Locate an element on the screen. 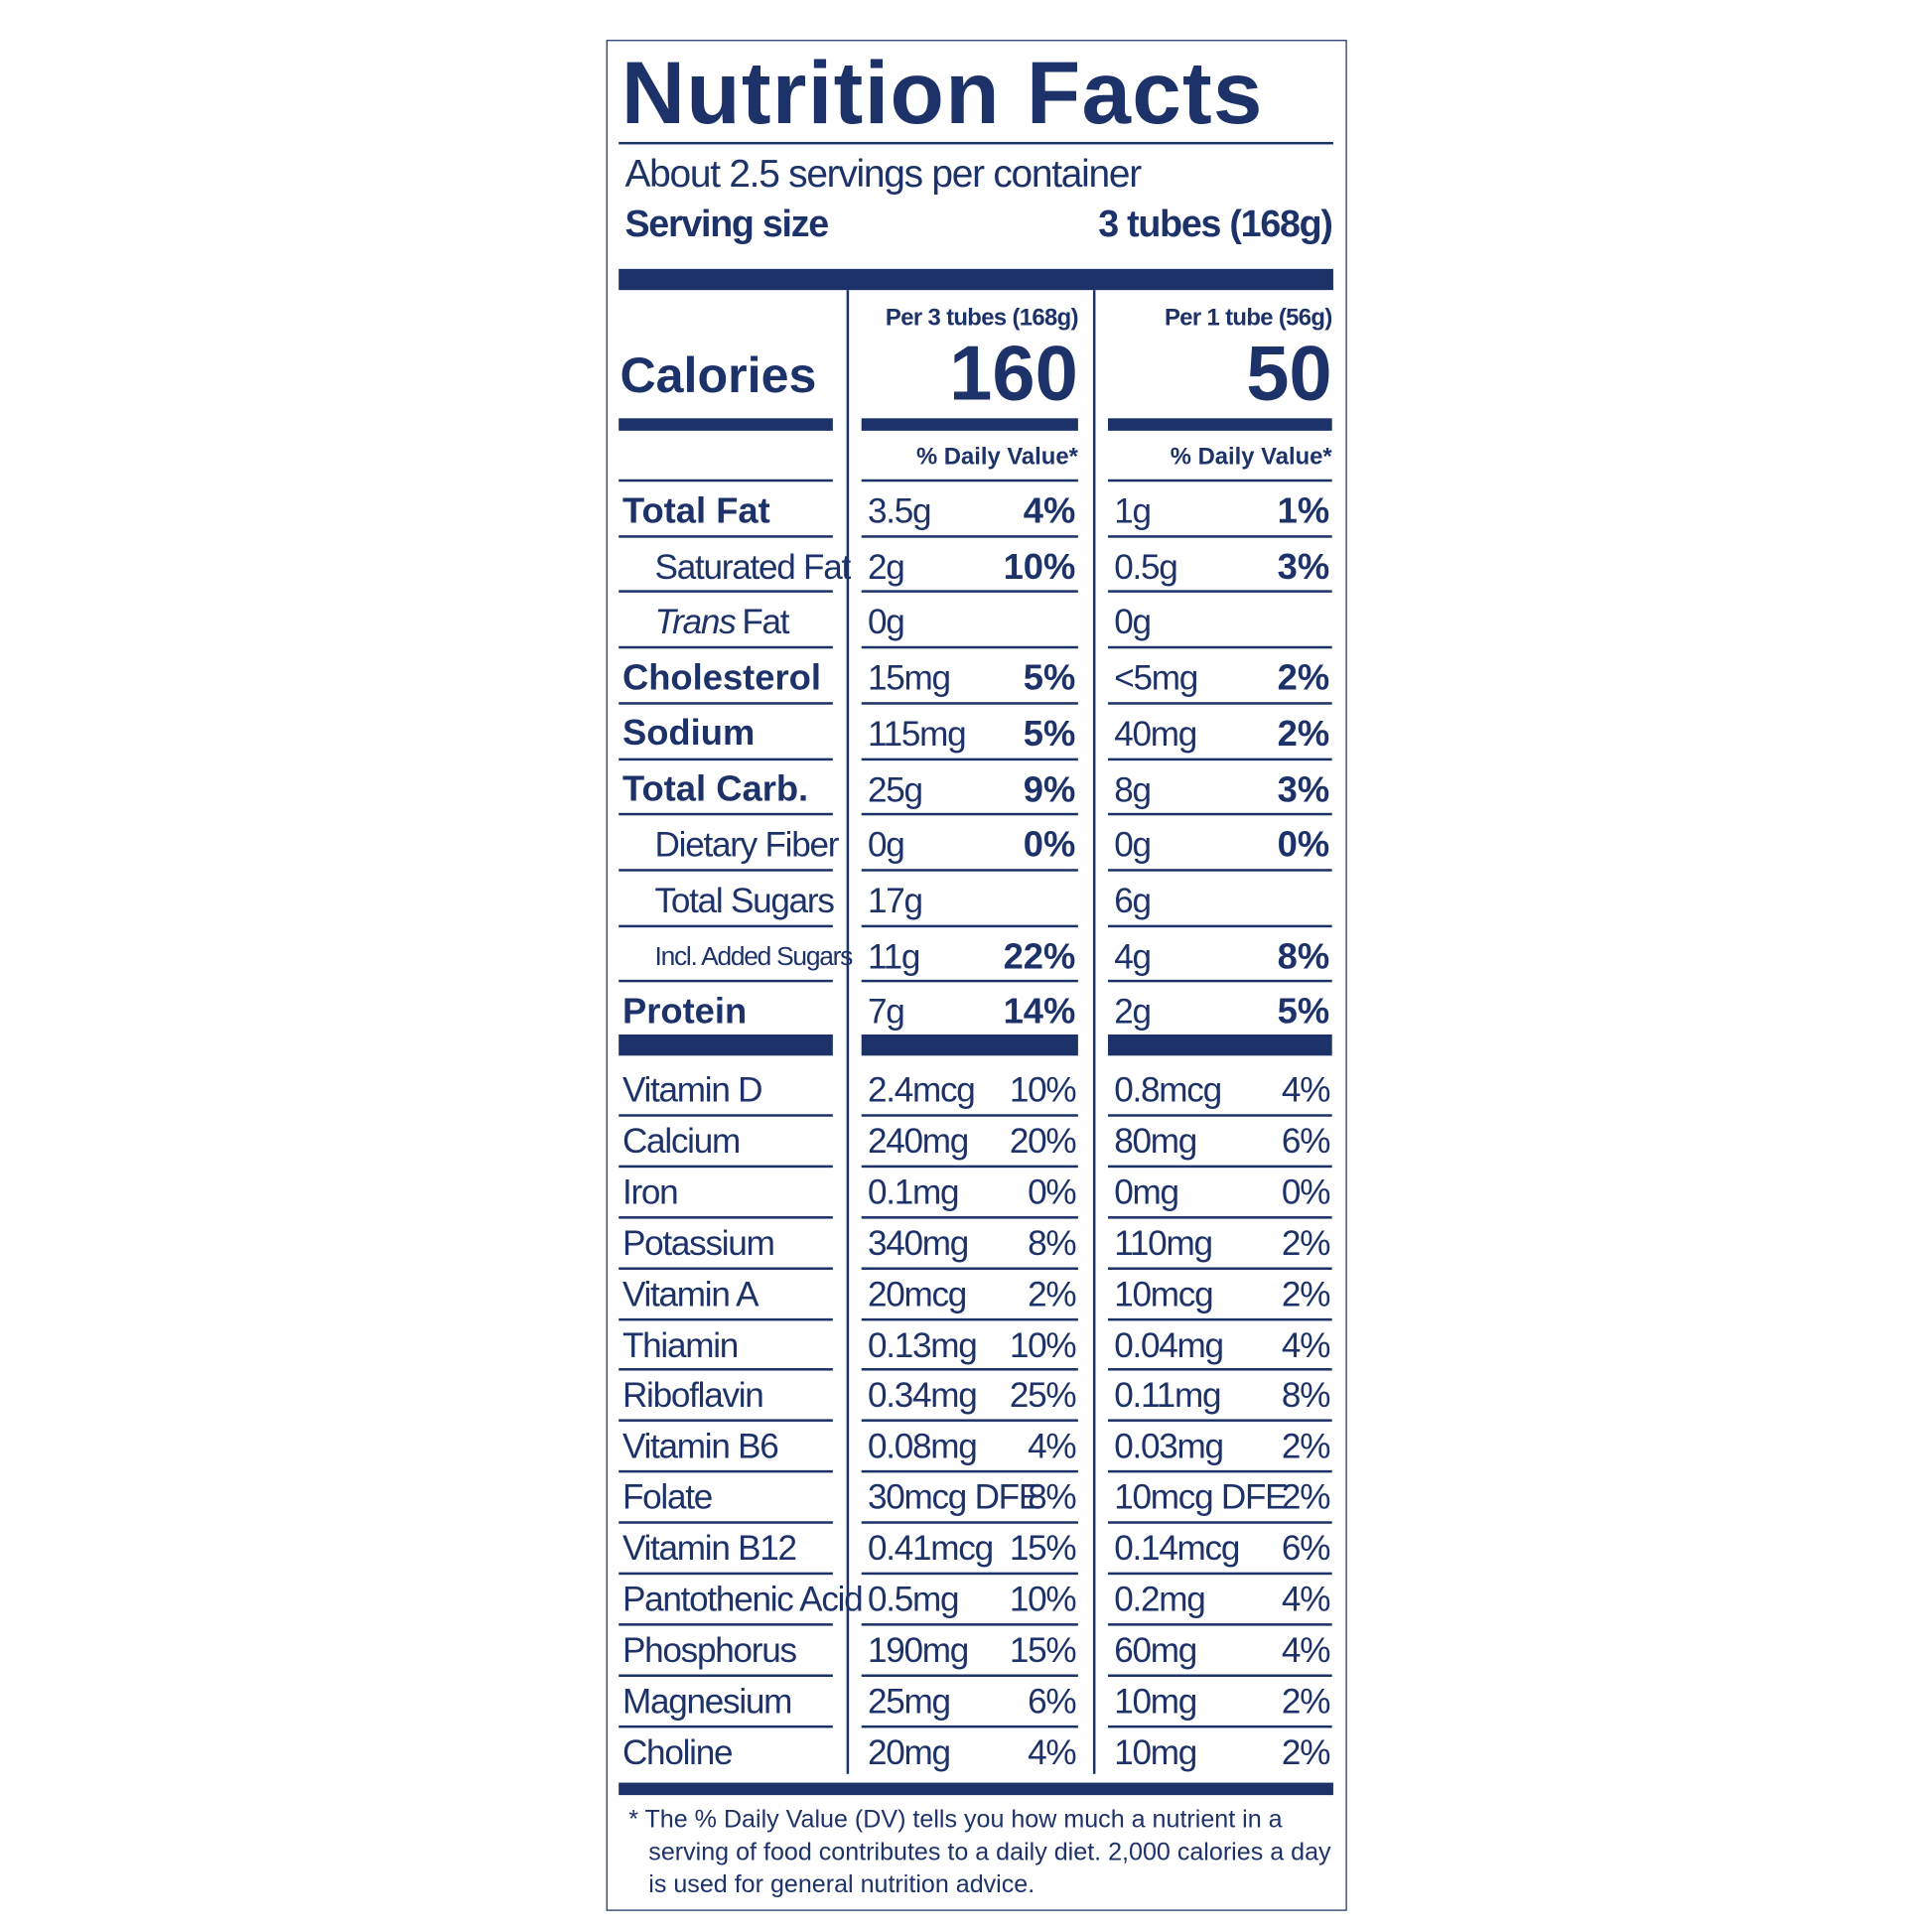 Image resolution: width=1932 pixels, height=1932 pixels. amount: 25mg is located at coordinates (909, 1701).